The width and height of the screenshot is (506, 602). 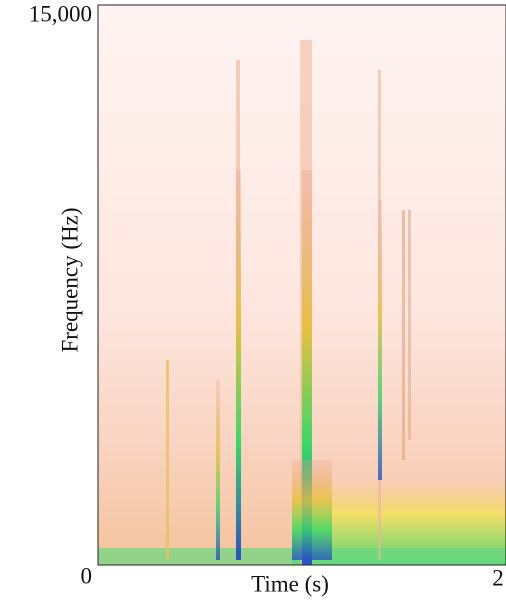 I want to click on y-axis-label: Frequency (Hz), so click(x=69, y=280).